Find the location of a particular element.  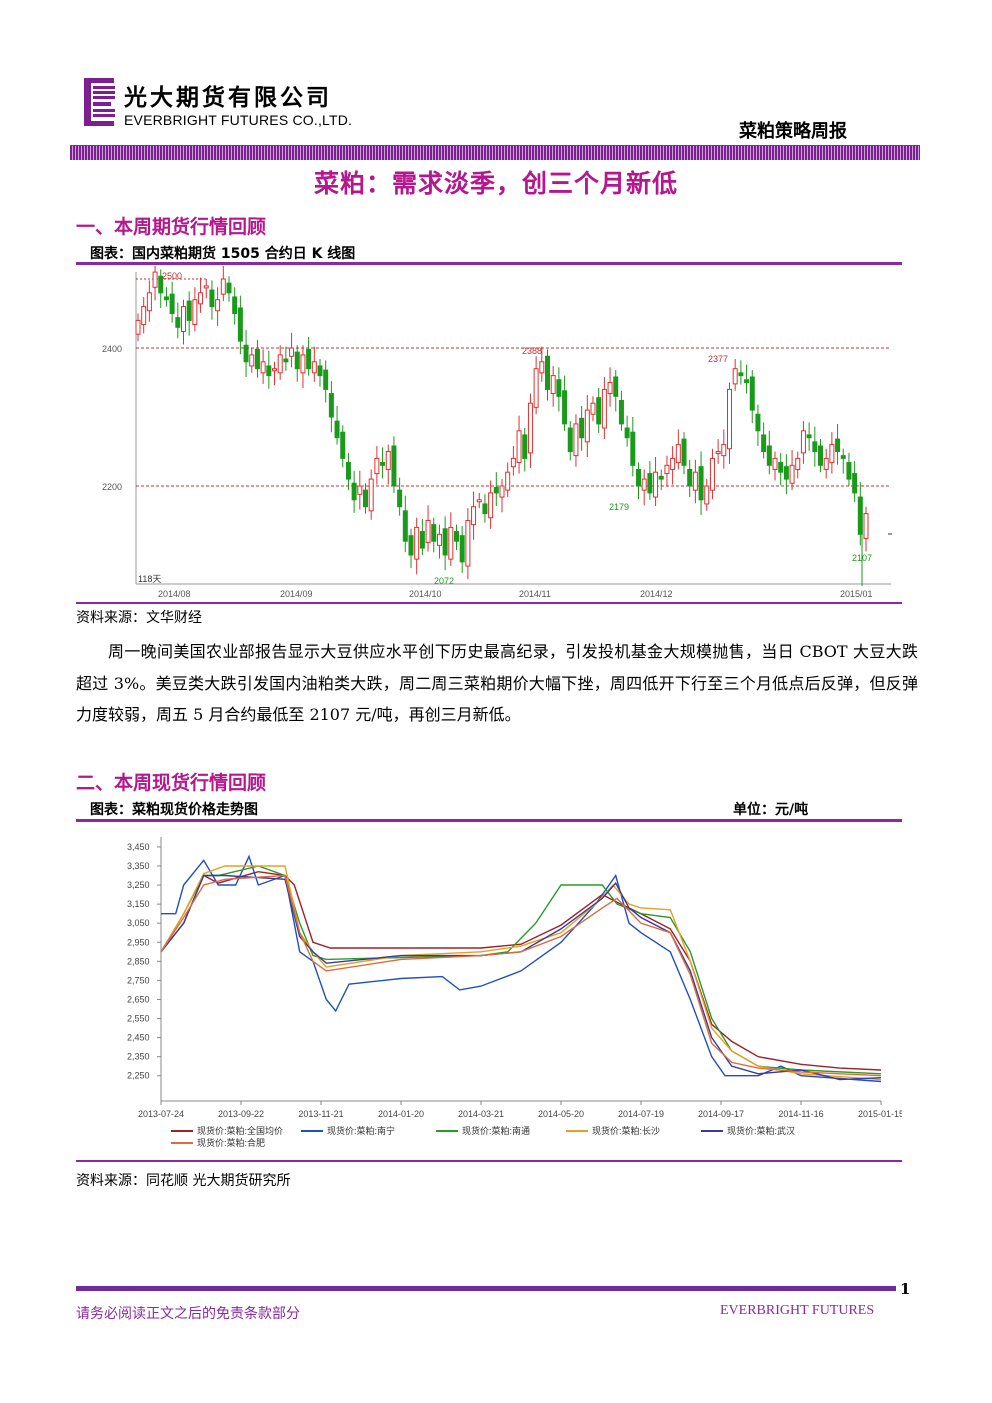

figure2-top-rule is located at coordinates (489, 820).